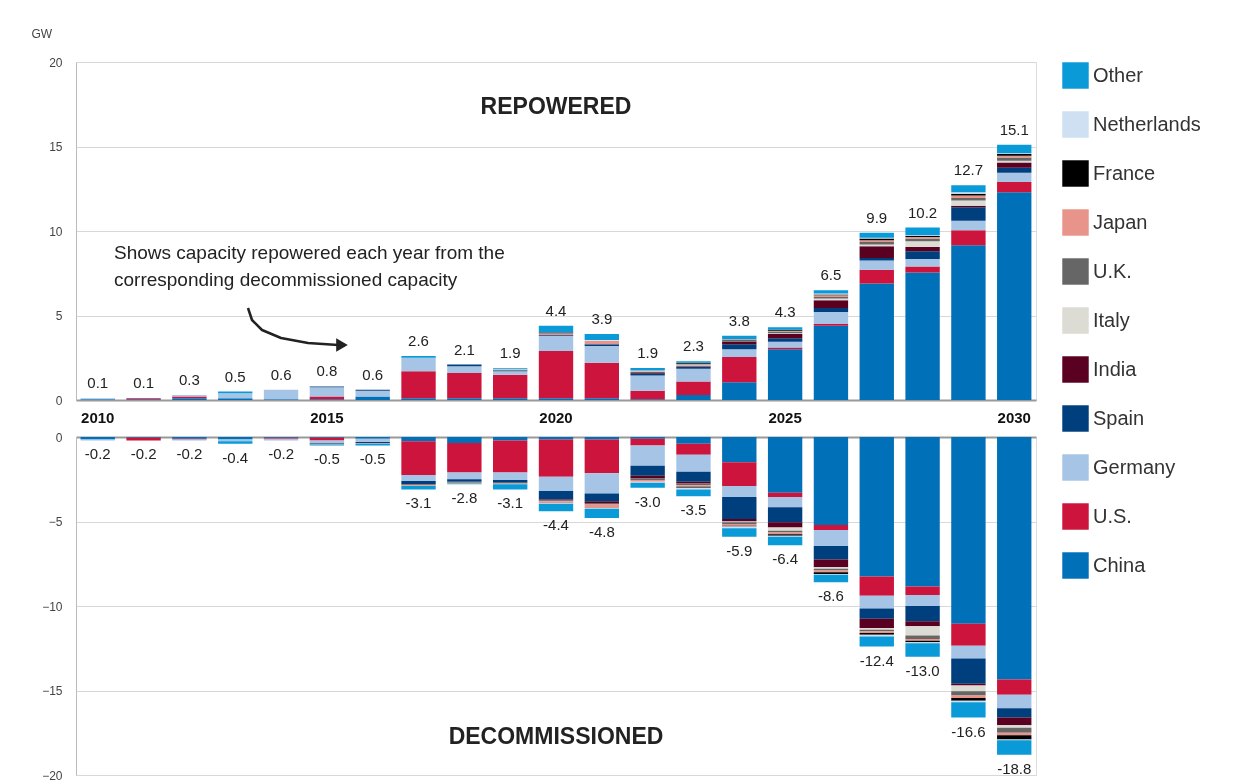  Describe the element at coordinates (693, 510) in the screenshot. I see `total-label: -3.5` at that location.